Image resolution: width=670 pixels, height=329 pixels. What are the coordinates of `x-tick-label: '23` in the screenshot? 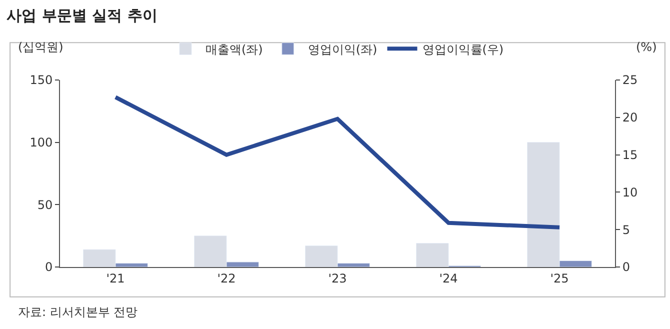 It's located at (337, 278).